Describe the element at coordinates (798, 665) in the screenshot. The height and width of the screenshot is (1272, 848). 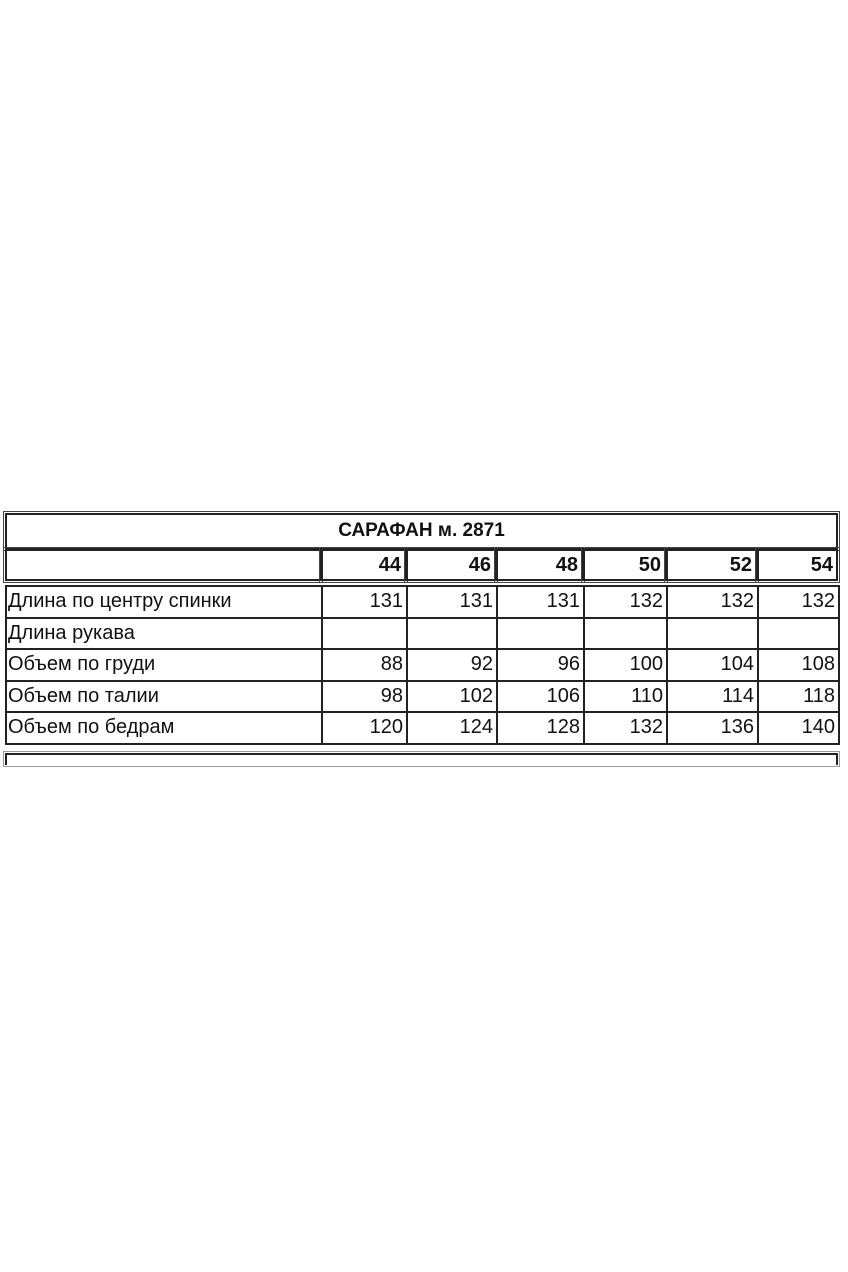
I see `measurement-cell: 108` at that location.